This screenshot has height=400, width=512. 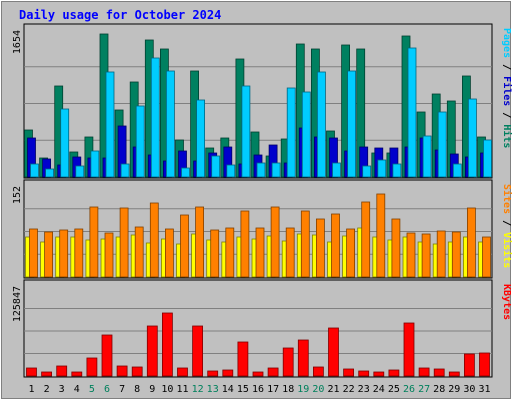 I want to click on x-tick-label: 7, so click(x=122, y=389).